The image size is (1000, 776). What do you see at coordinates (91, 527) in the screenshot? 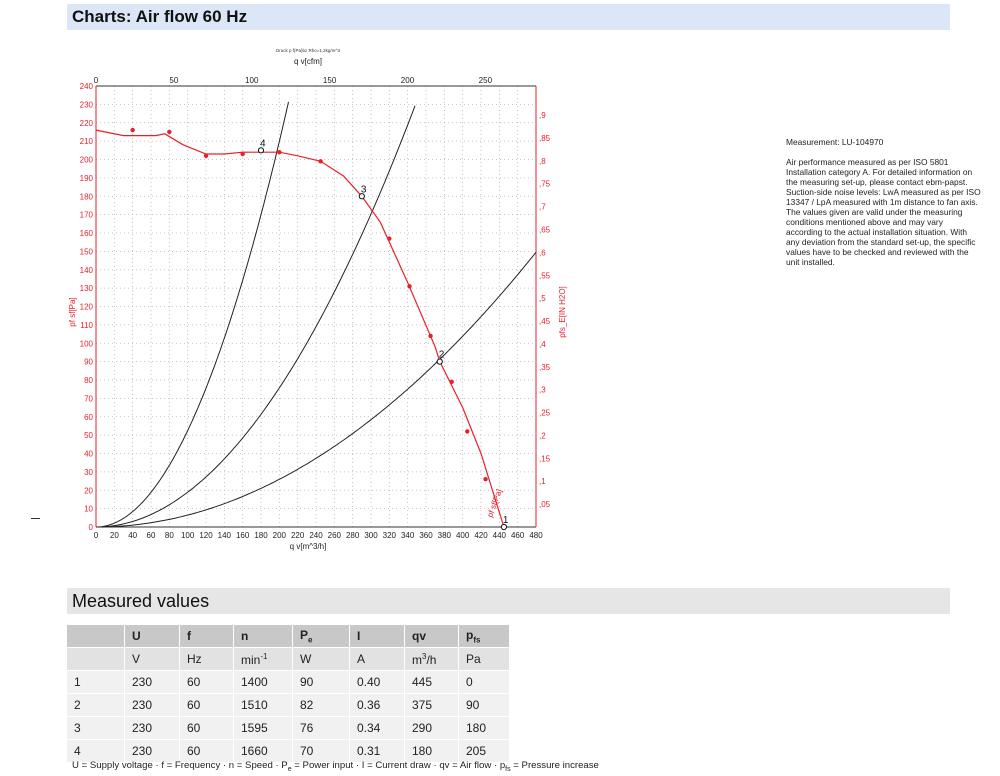
I see `y-tick-label: 0` at bounding box center [91, 527].